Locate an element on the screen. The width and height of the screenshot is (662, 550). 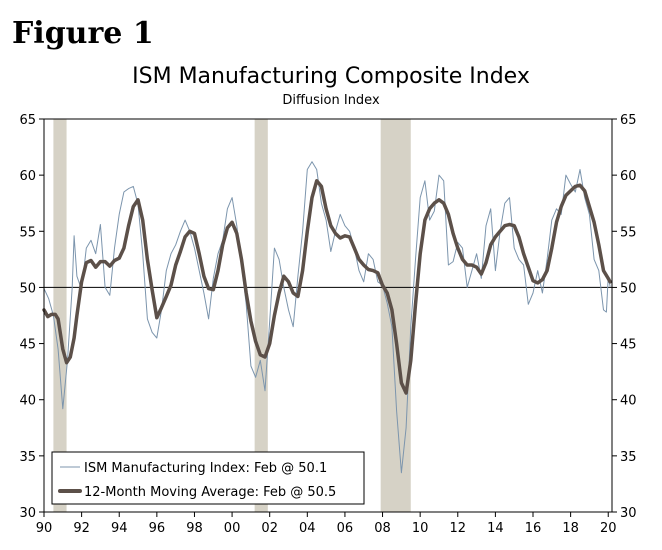
y-tick-label-right: 30 is located at coordinates (628, 513).